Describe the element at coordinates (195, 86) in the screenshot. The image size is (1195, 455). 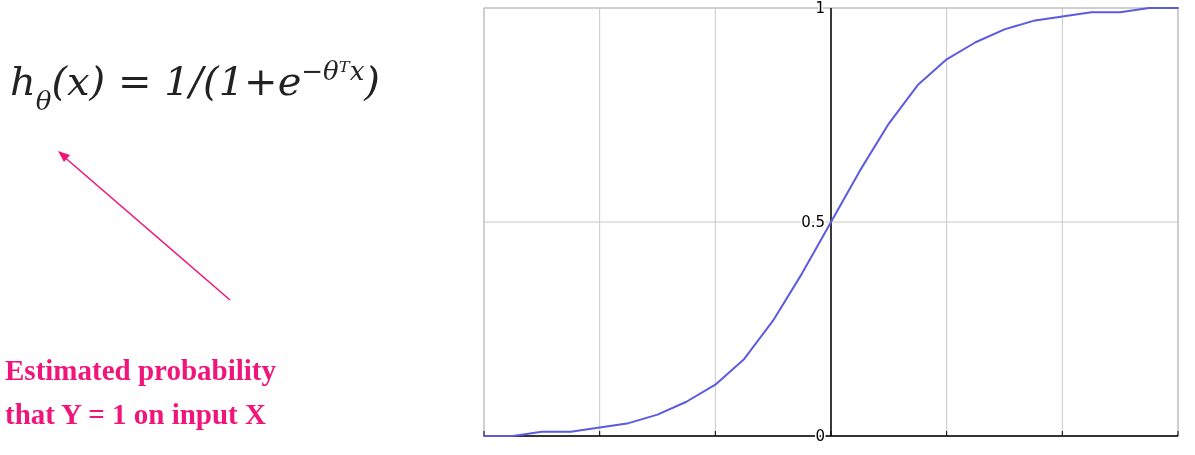
I see `text: h$_{θ}$(x) = 1/(1+e$^{−θᵀx}$)` at that location.